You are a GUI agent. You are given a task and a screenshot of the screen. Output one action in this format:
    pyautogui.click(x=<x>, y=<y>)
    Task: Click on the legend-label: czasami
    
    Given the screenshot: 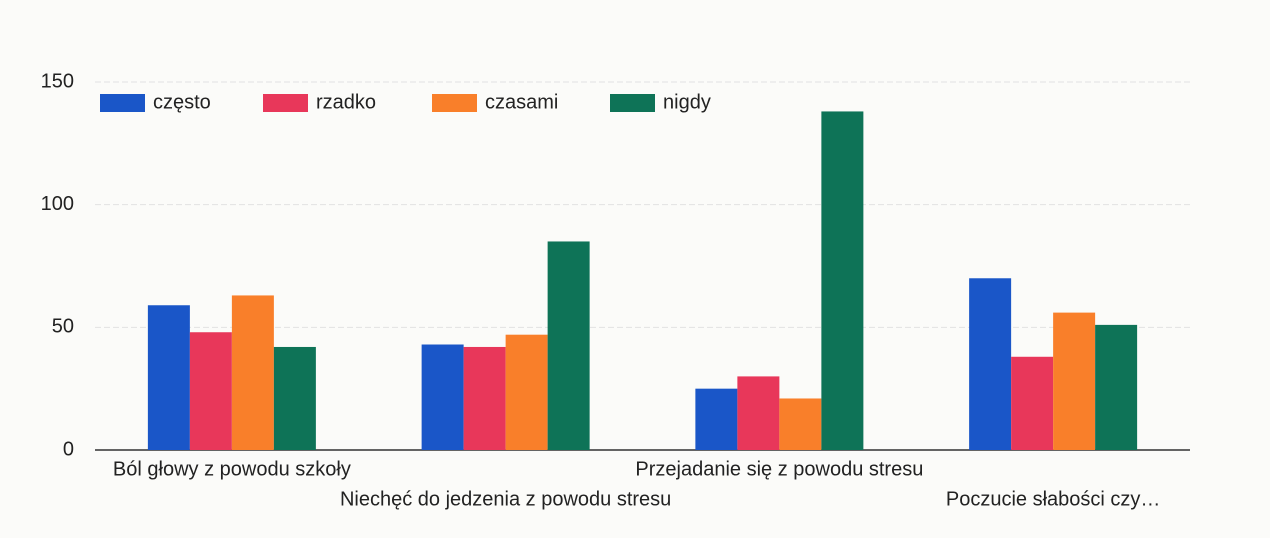 What is the action you would take?
    pyautogui.click(x=521, y=102)
    